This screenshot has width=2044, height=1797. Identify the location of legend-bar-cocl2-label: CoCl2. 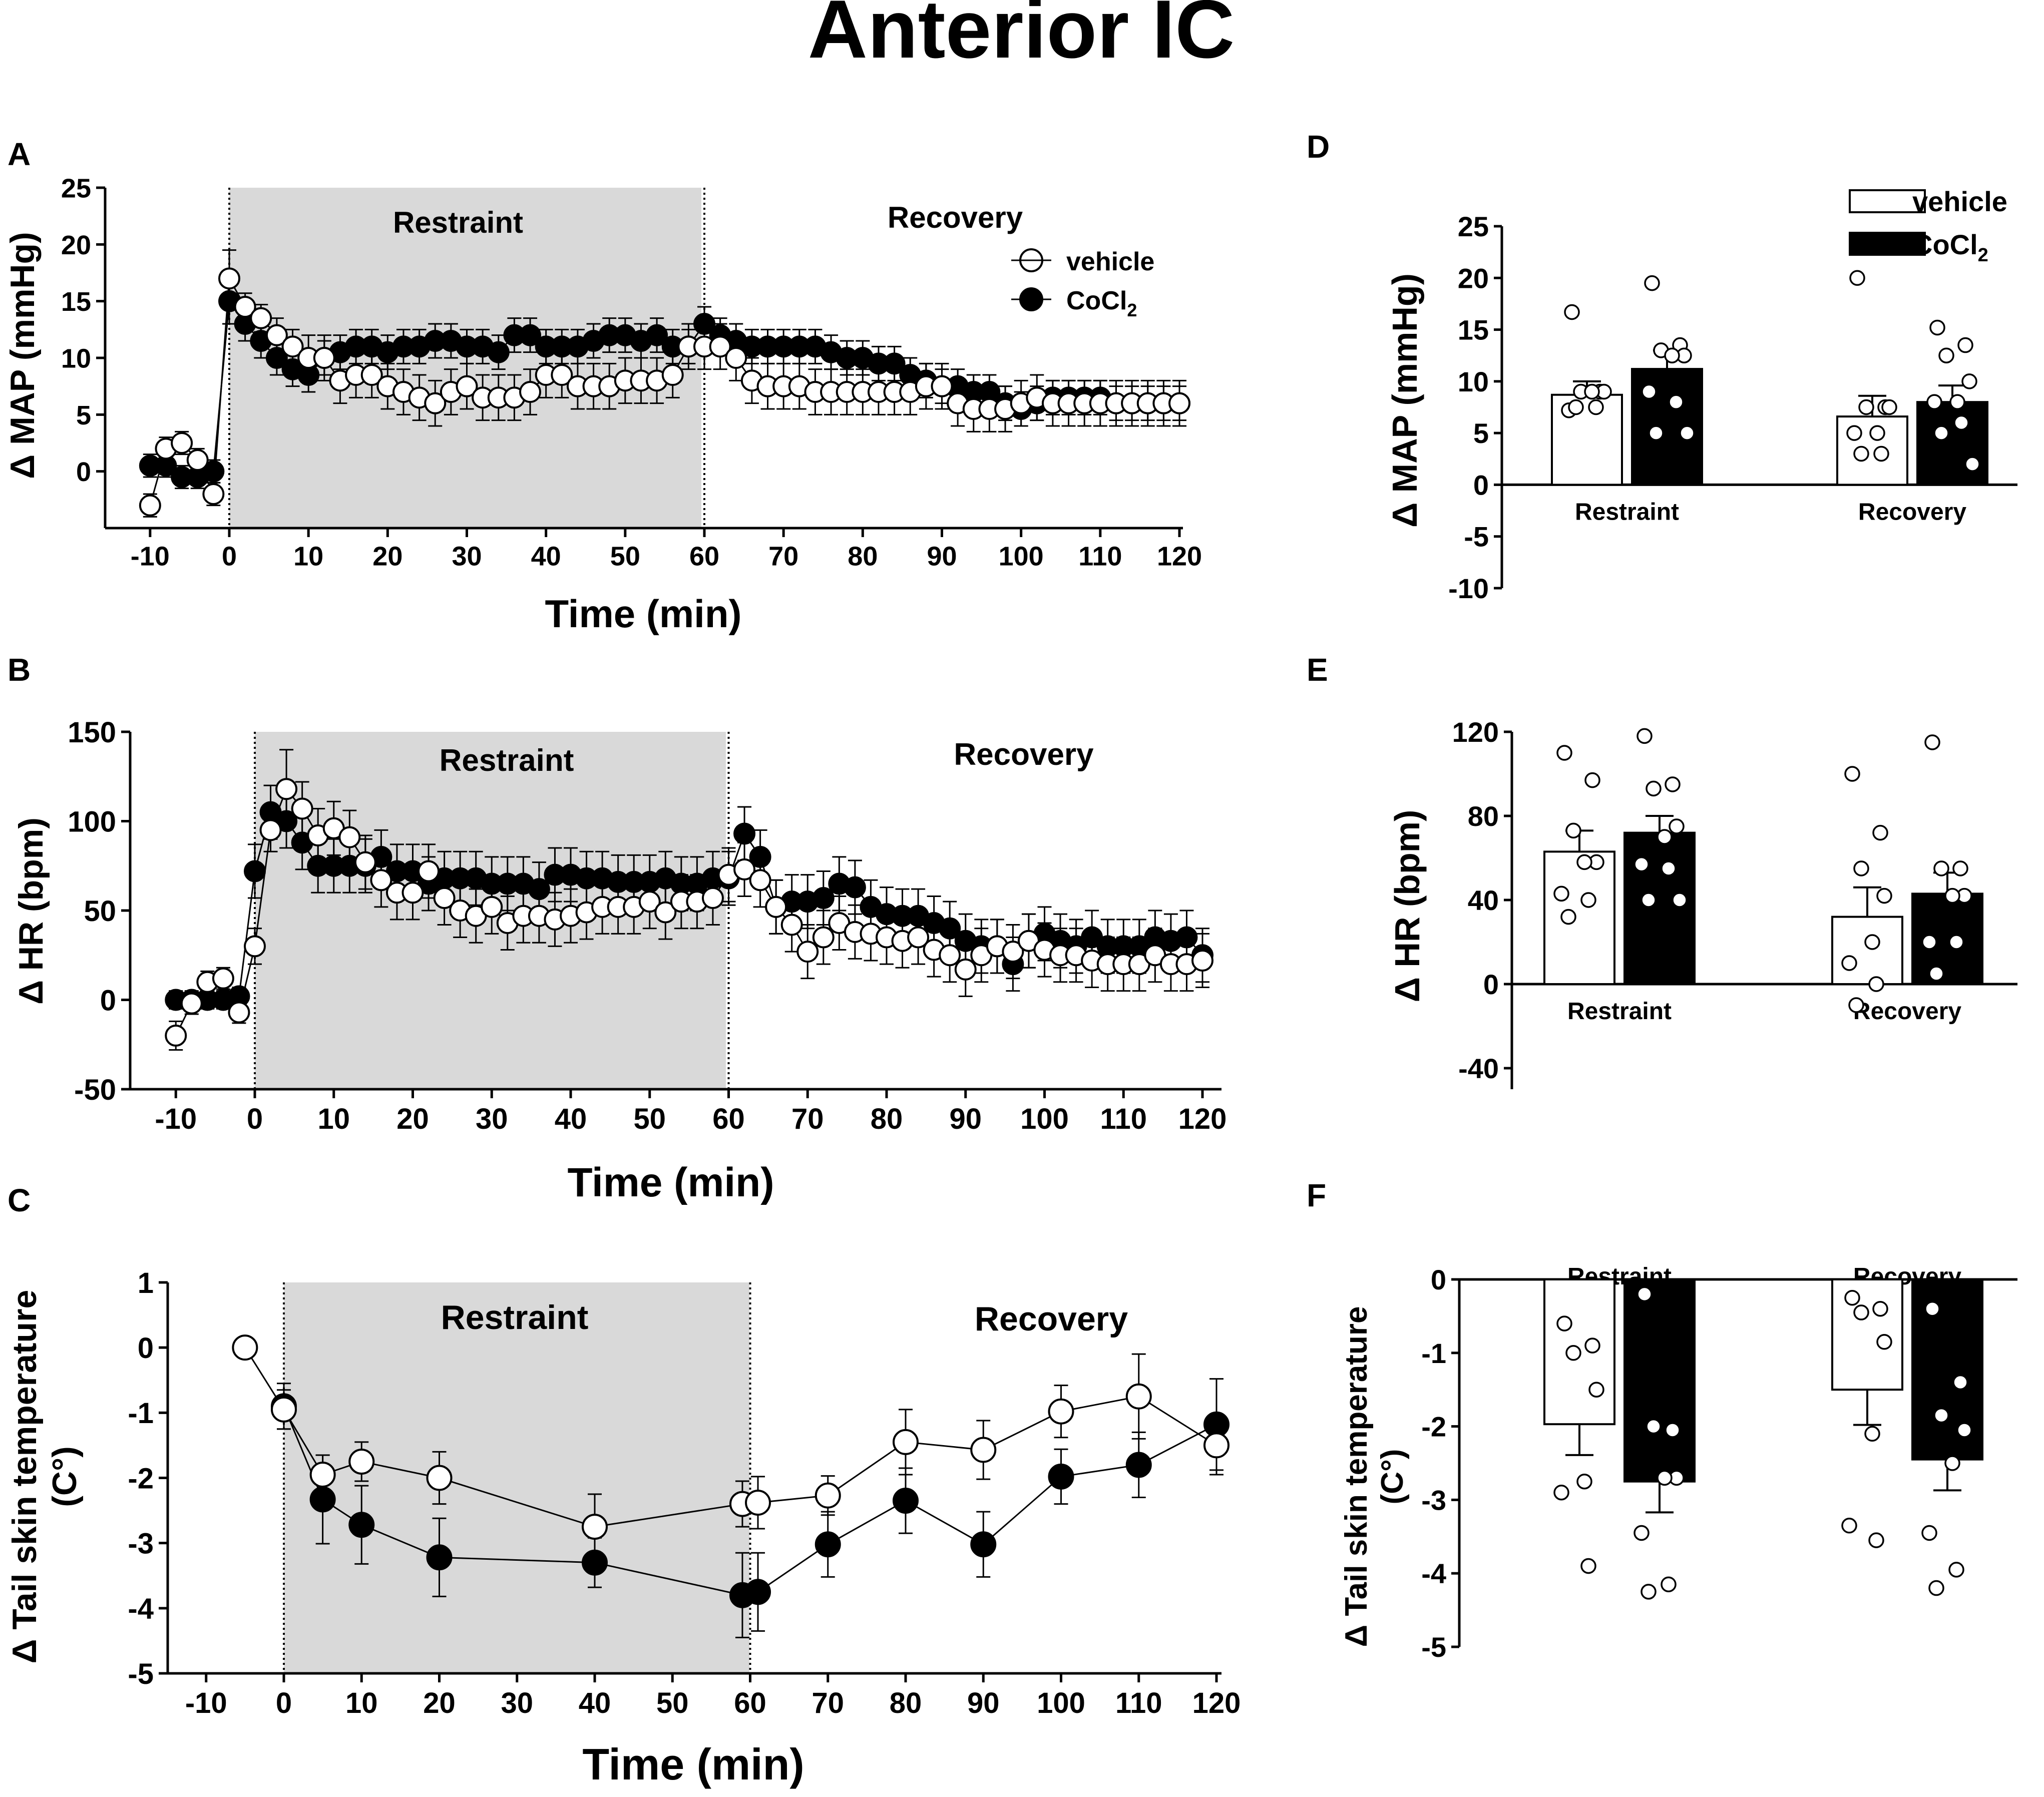
(1950, 247).